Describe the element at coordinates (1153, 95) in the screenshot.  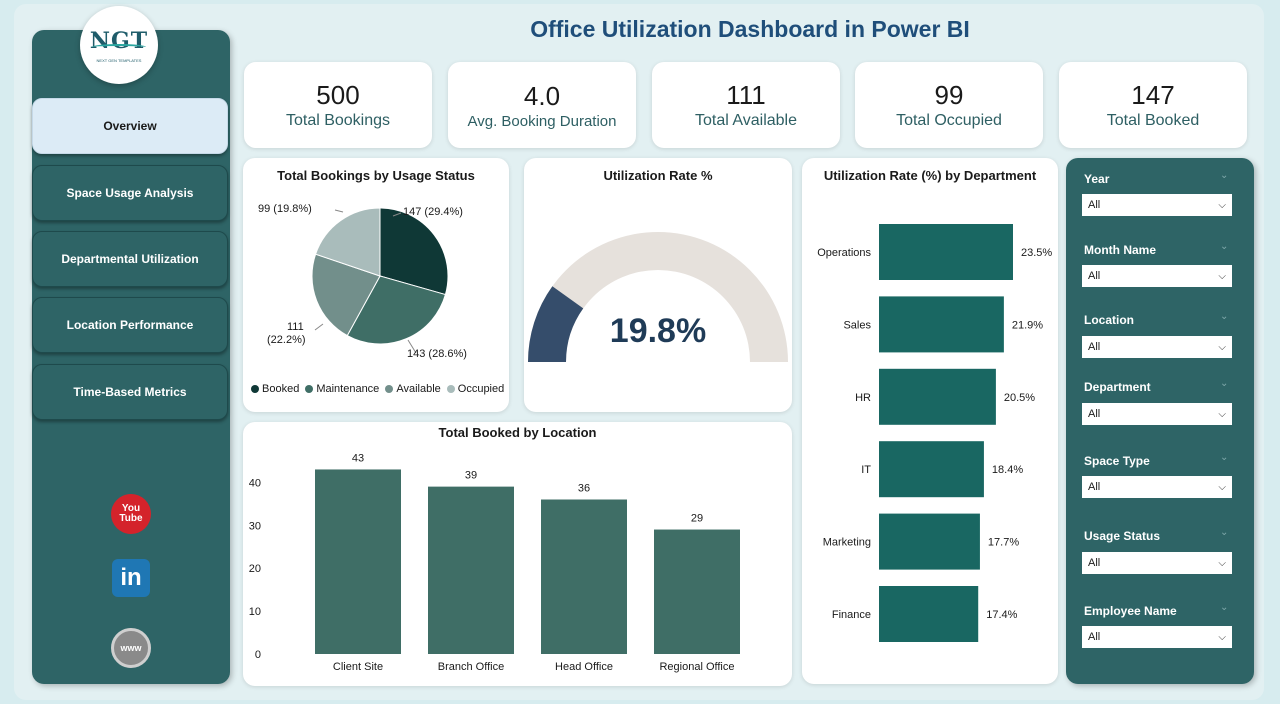
I see `kpi-value: 147` at that location.